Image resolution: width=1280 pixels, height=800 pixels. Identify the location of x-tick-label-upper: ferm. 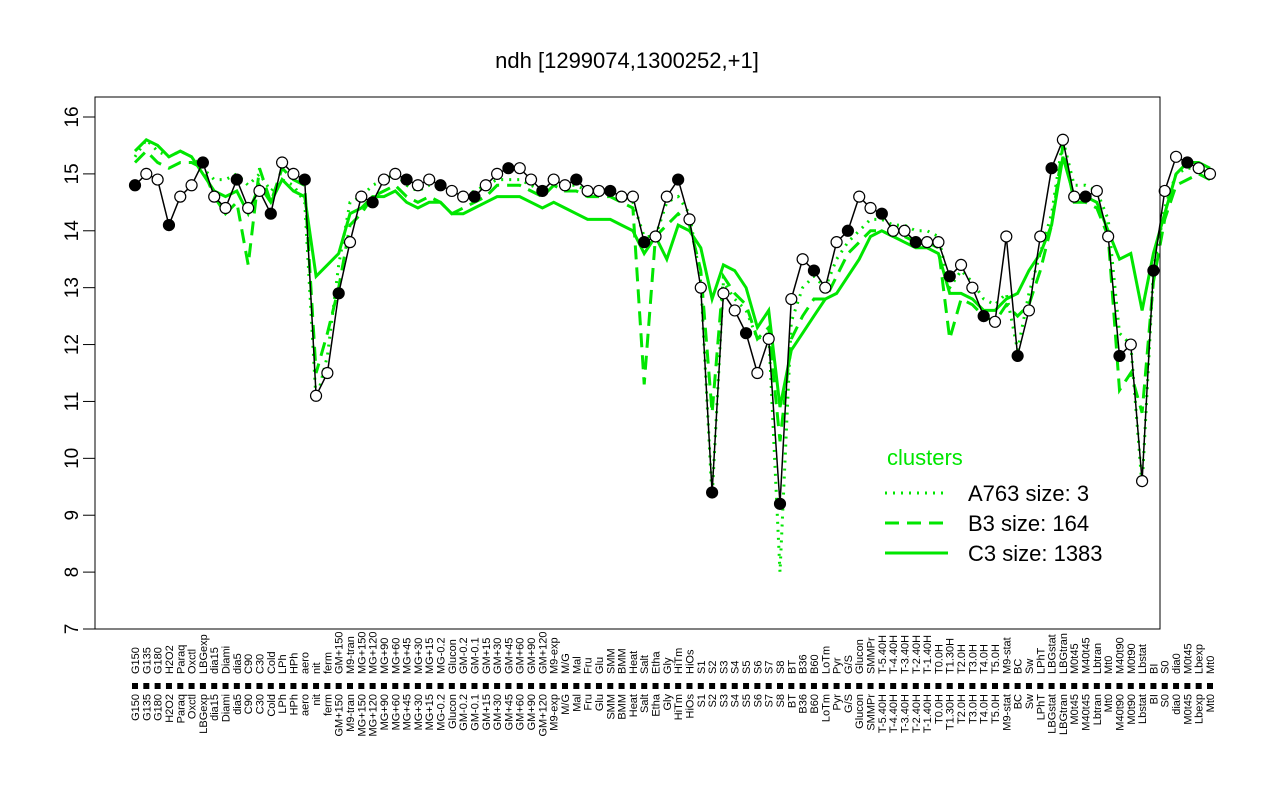
(328, 663).